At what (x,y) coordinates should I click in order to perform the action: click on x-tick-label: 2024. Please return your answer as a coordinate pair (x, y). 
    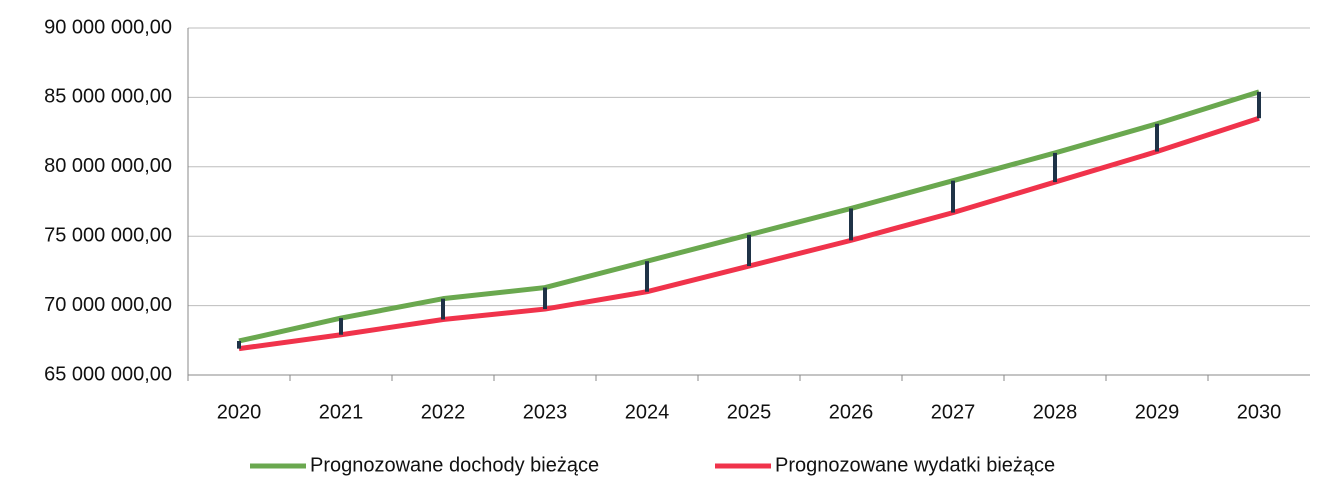
    Looking at the image, I should click on (647, 412).